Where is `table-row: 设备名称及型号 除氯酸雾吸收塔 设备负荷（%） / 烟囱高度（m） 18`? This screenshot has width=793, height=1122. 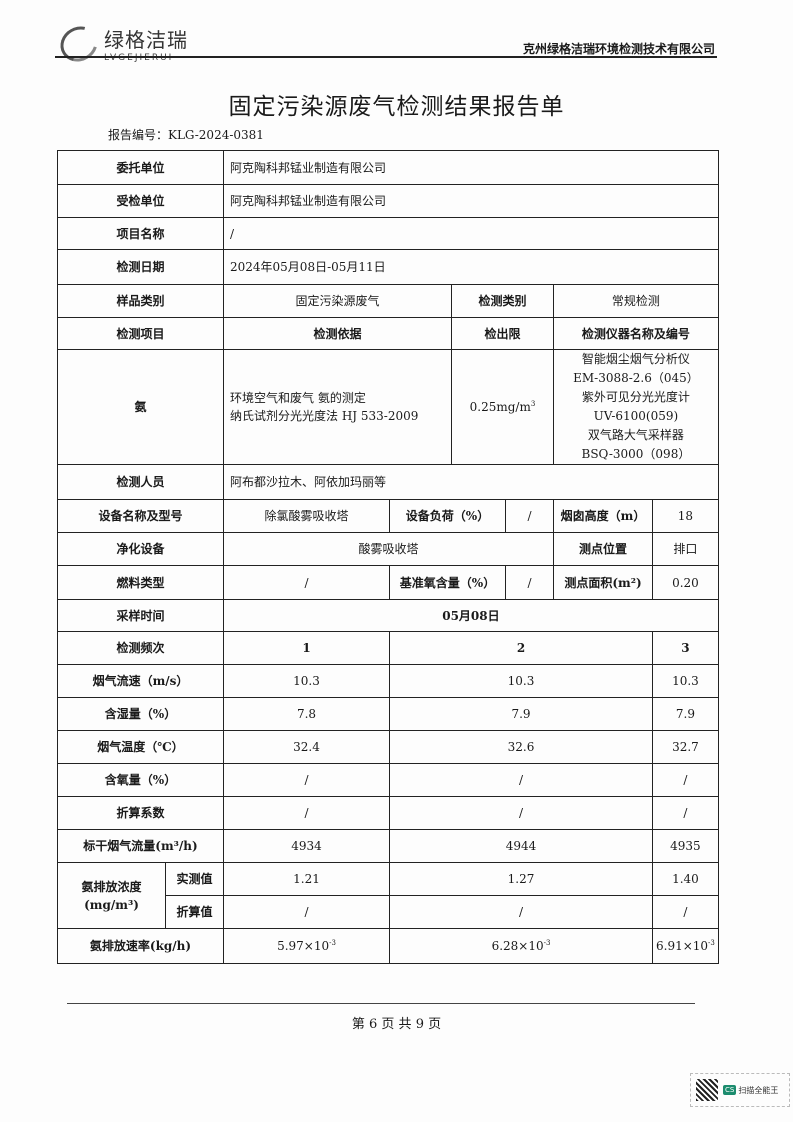 table-row: 设备名称及型号 除氯酸雾吸收塔 设备负荷（%） / 烟囱高度（m） 18 is located at coordinates (388, 516).